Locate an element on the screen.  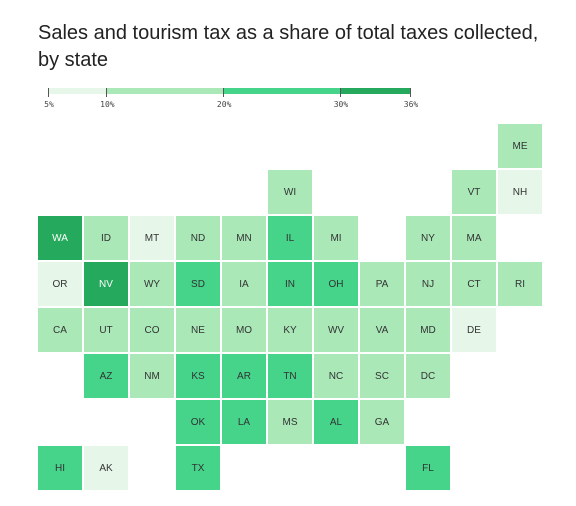
state-tile-wy: WY is located at coordinates (152, 284).